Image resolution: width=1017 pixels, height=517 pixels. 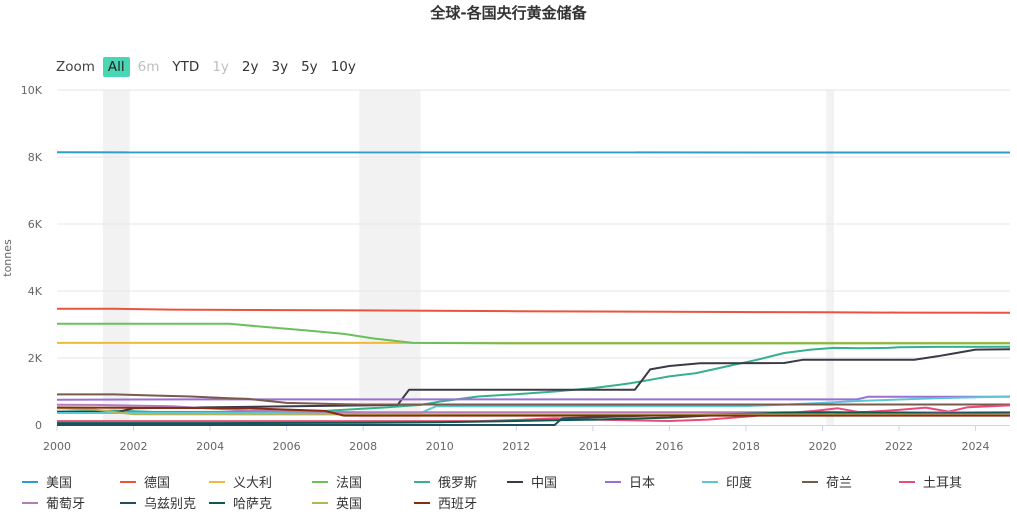 What do you see at coordinates (134, 446) in the screenshot?
I see `x-tick-label: 2002` at bounding box center [134, 446].